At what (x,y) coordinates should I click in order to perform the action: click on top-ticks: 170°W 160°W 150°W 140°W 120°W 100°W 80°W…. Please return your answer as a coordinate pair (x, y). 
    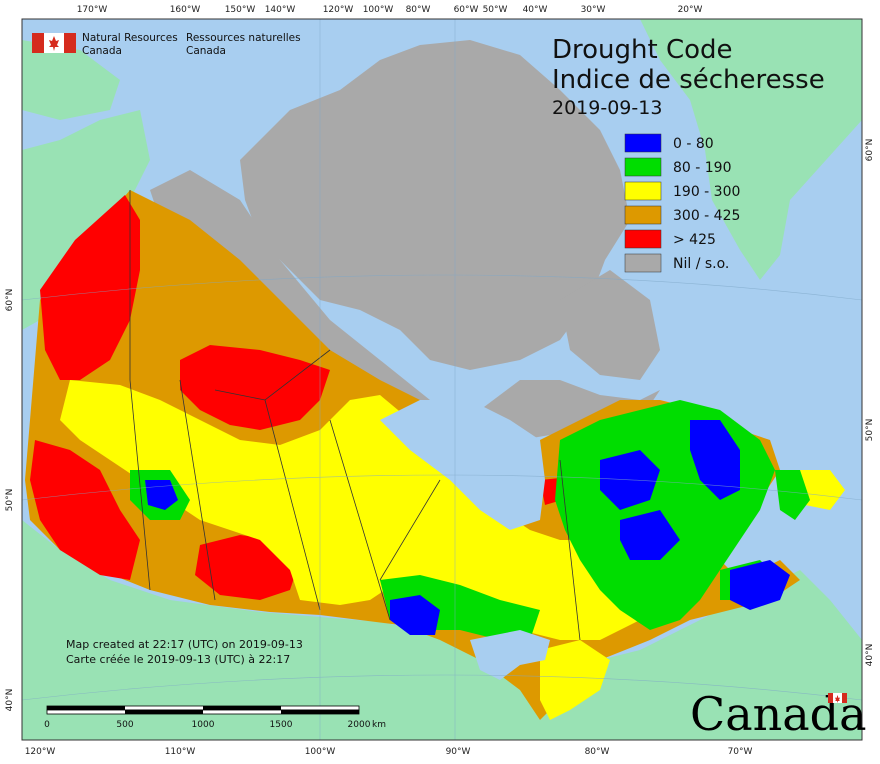
    Looking at the image, I should click on (390, 10).